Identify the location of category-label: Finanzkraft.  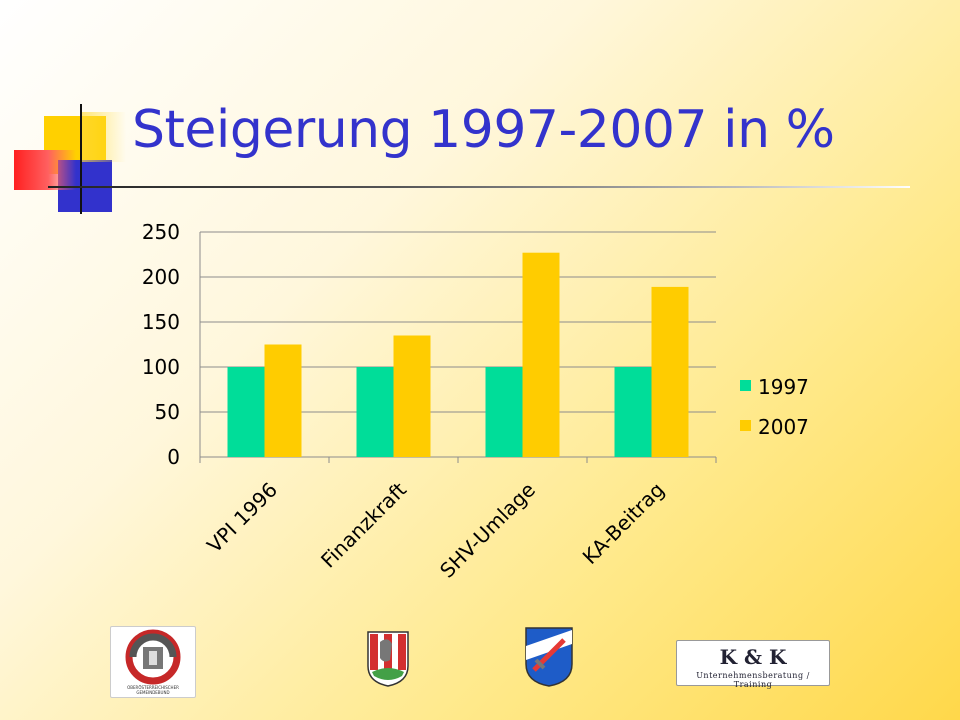
(363, 524).